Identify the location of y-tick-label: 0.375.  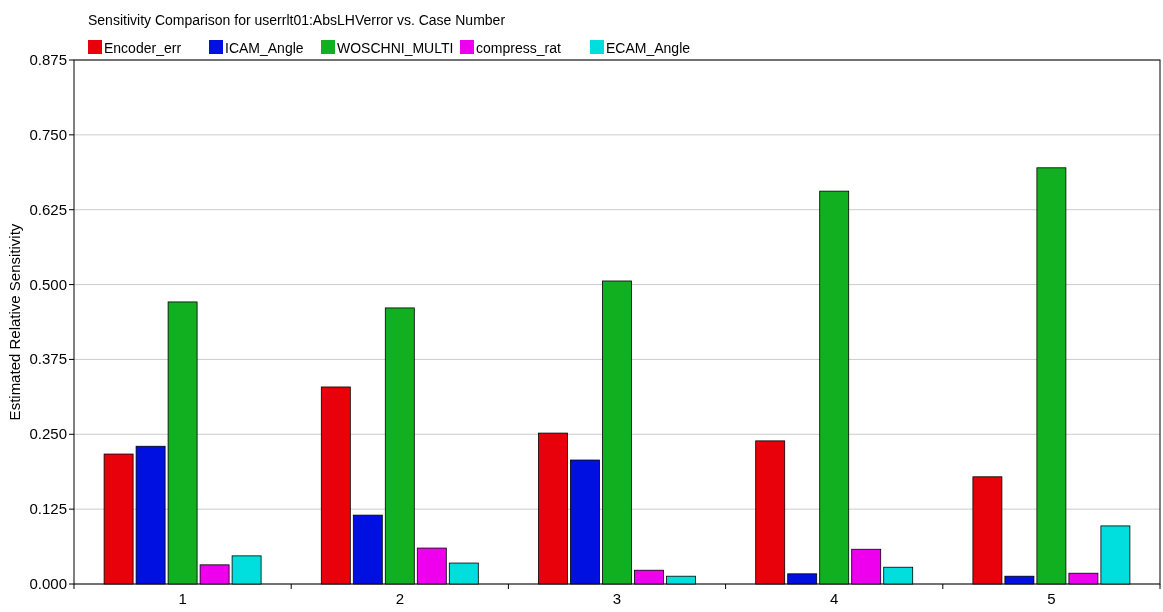
(48, 359).